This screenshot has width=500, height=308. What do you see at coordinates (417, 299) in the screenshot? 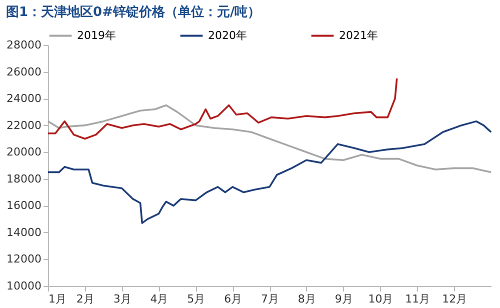
I see `x-tick-label: 11月` at bounding box center [417, 299].